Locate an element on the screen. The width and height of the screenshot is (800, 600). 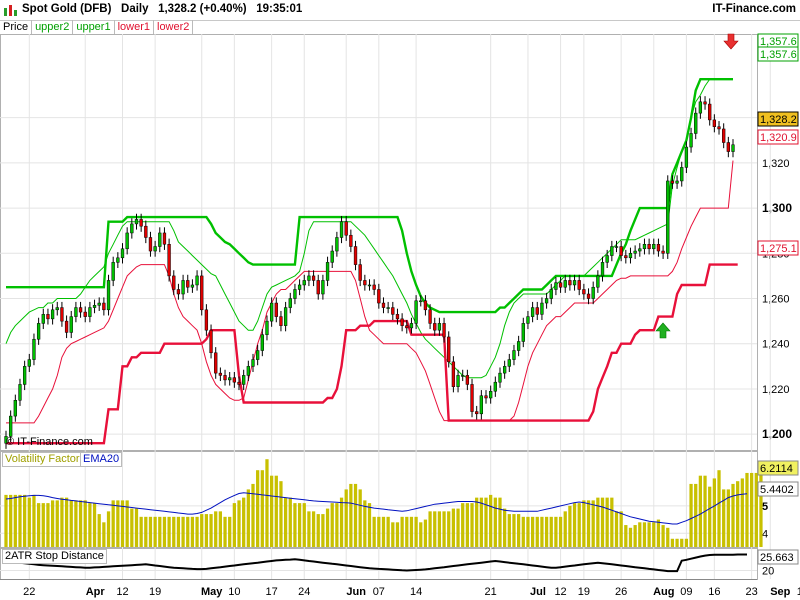
legend-lower2: lower2 is located at coordinates (174, 27).